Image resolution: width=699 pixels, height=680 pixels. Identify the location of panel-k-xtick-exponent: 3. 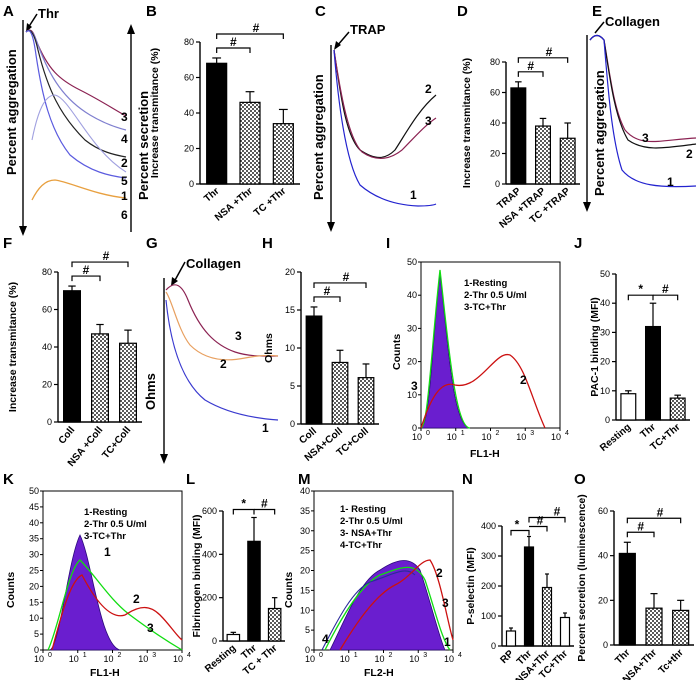
(154, 655).